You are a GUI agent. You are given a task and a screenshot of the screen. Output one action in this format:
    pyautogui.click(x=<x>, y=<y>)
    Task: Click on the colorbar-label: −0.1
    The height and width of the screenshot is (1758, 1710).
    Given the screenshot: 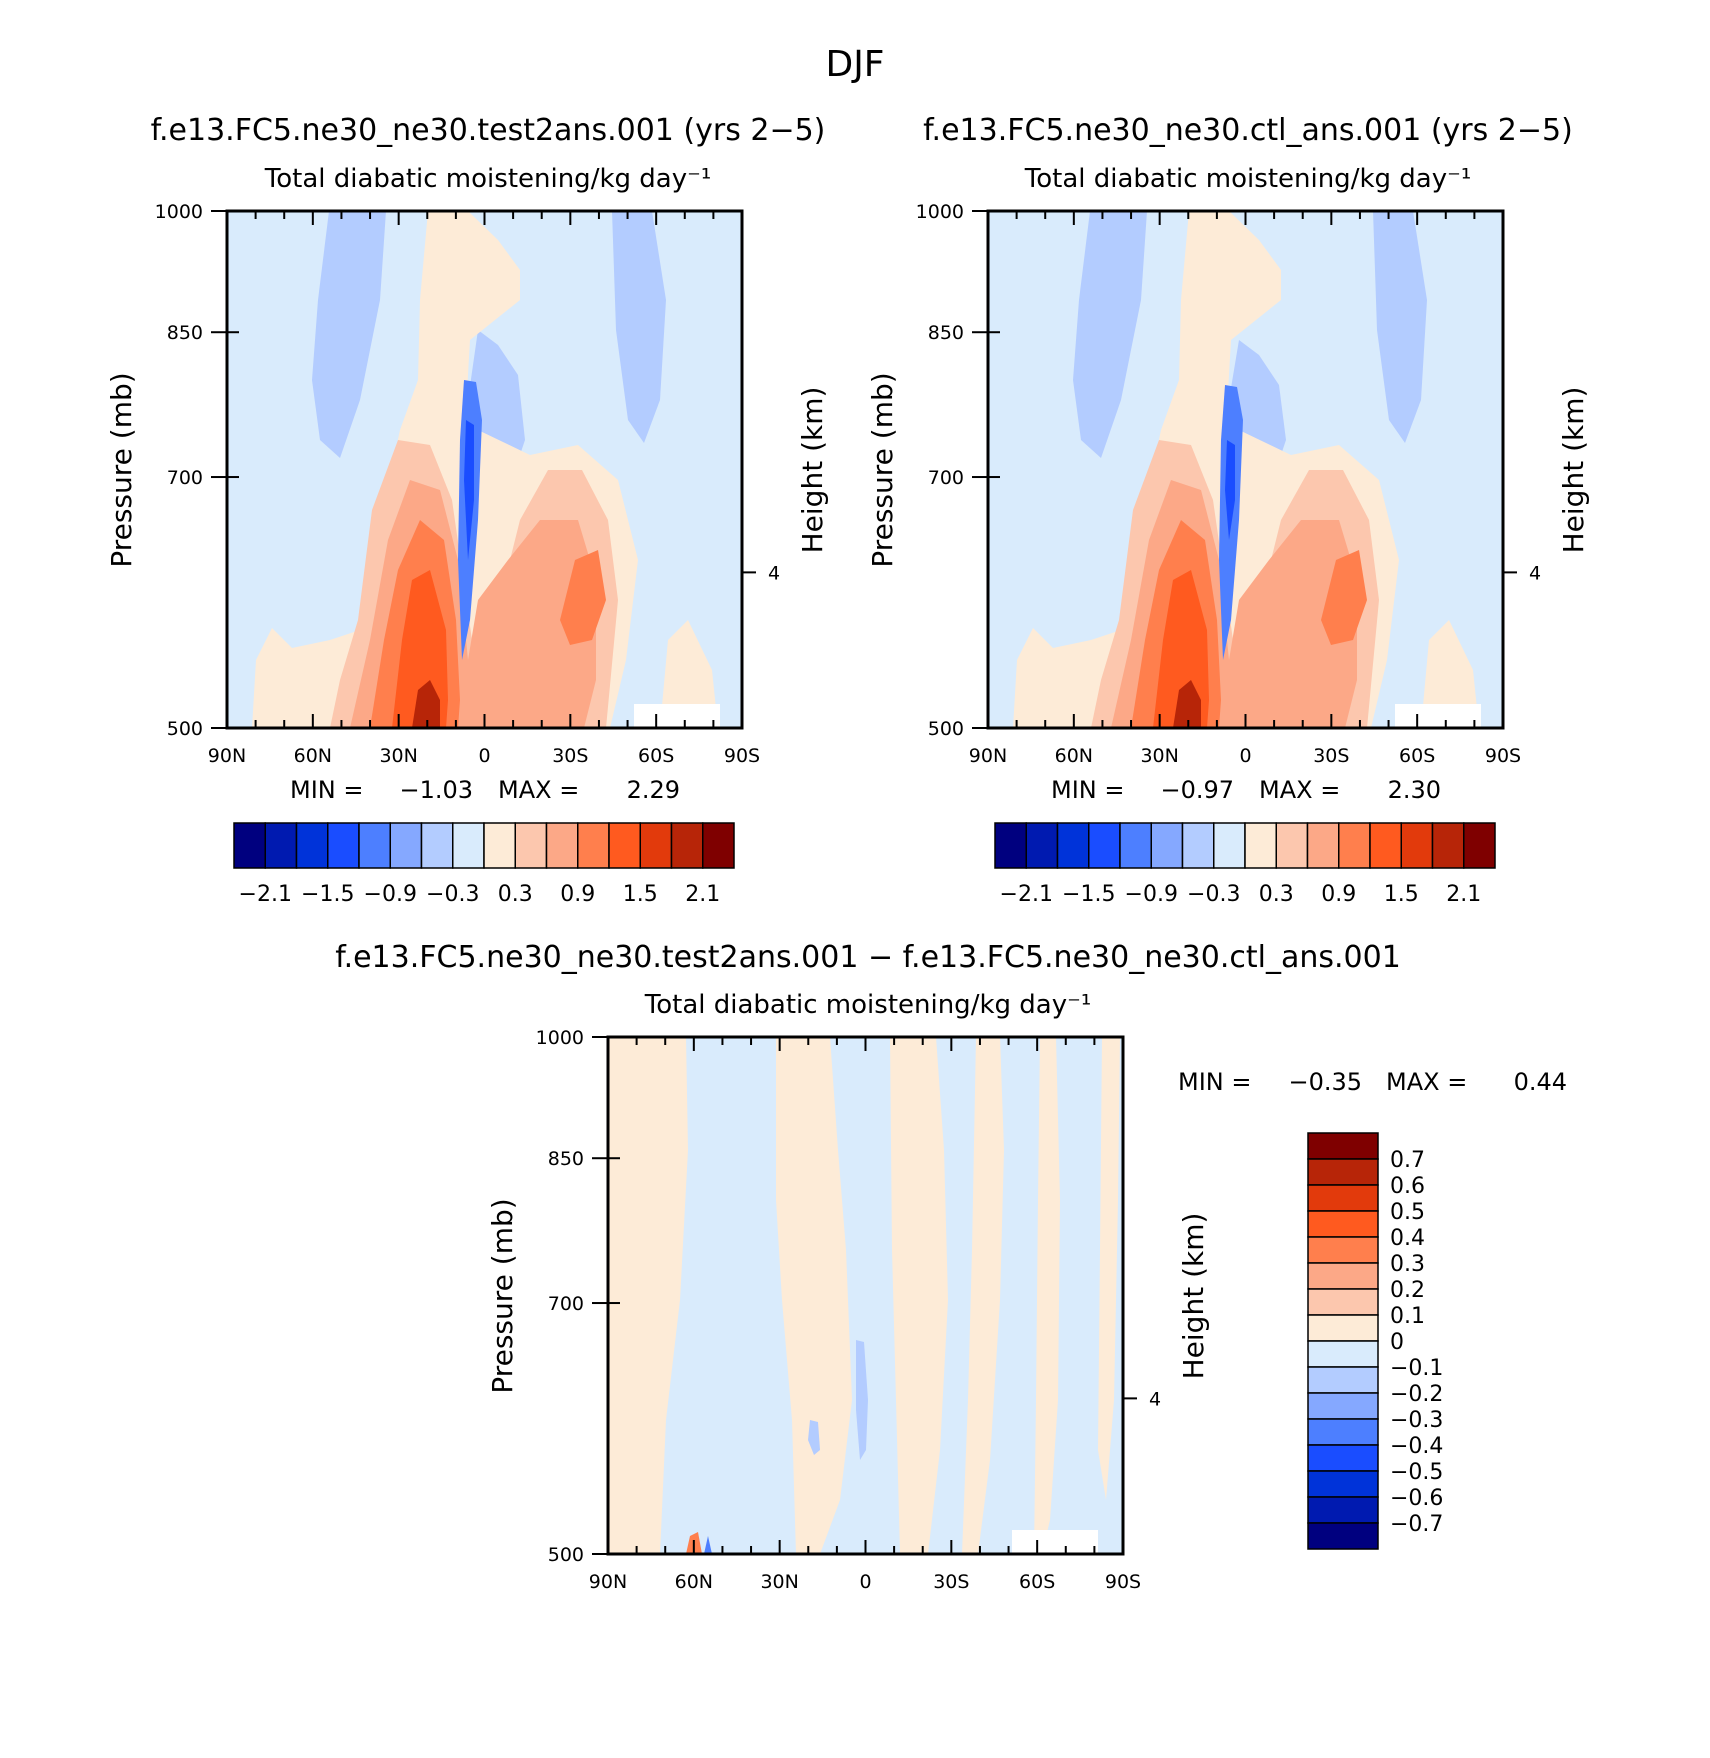 What is the action you would take?
    pyautogui.click(x=1416, y=1368)
    